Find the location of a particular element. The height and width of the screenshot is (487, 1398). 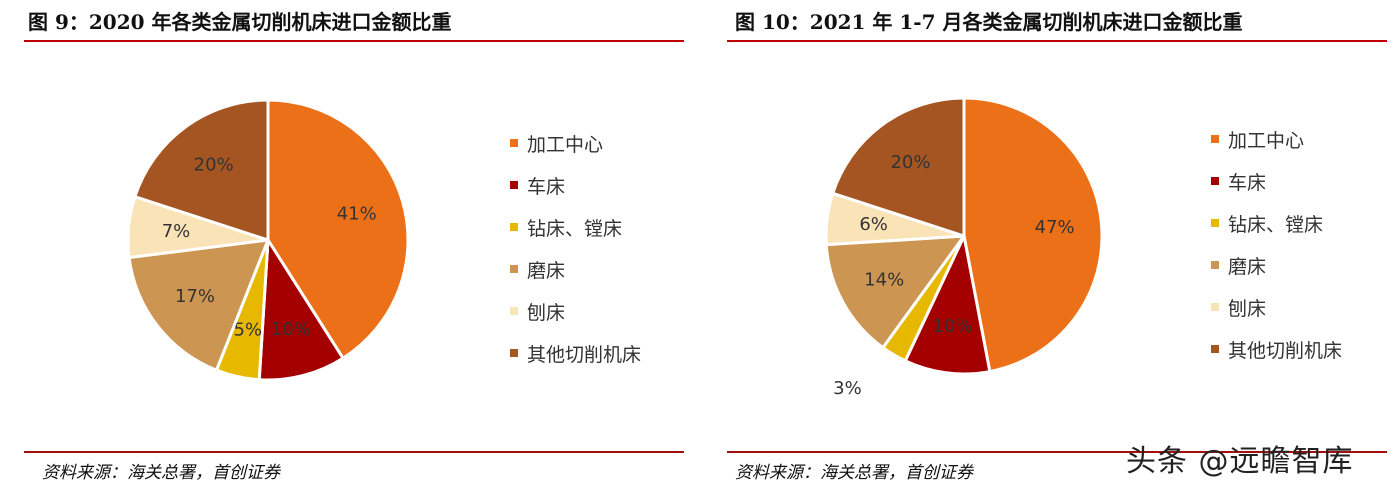

watermark: 头条 @远瞻智库 is located at coordinates (1240, 461).